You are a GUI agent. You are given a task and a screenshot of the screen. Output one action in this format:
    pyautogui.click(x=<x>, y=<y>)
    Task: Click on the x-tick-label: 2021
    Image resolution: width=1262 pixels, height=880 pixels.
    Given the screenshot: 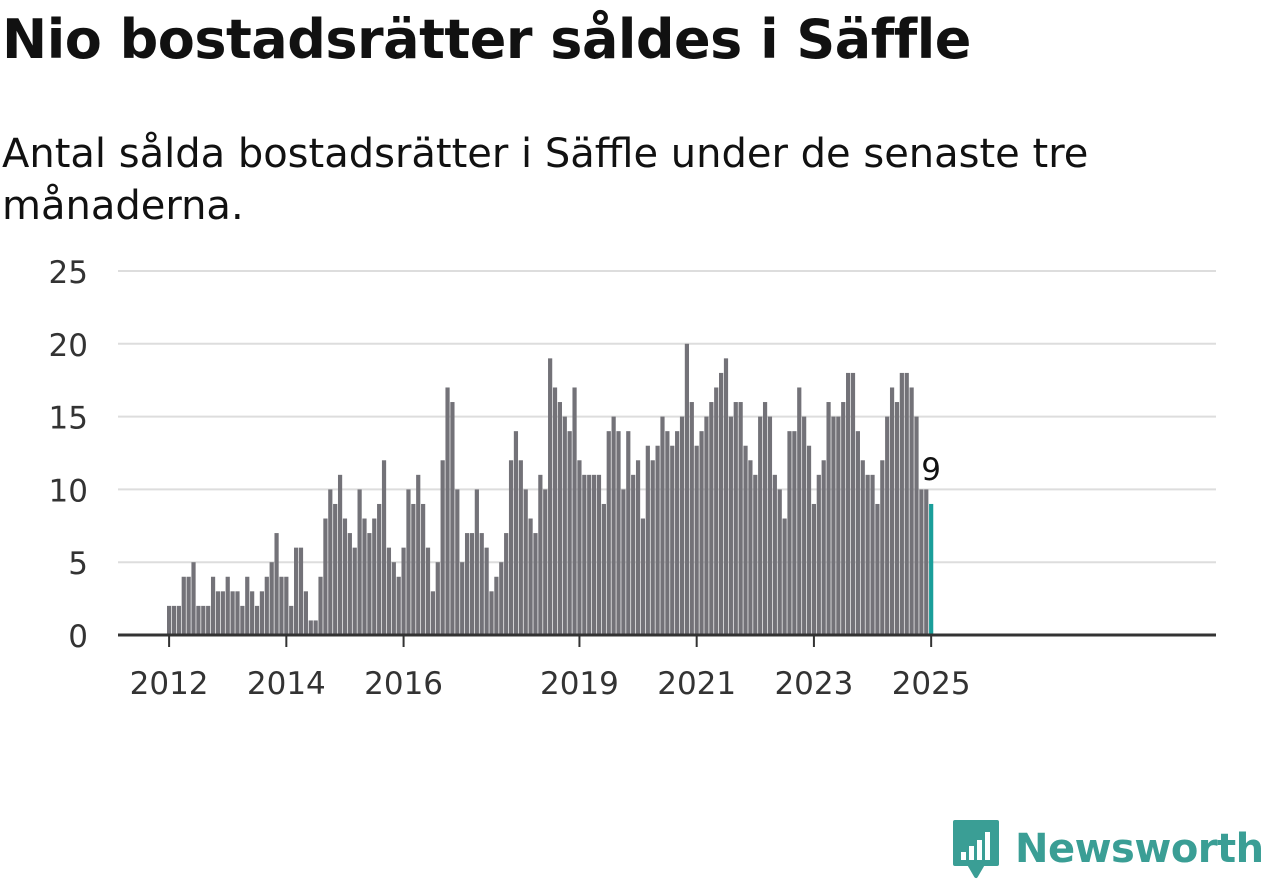 What is the action you would take?
    pyautogui.click(x=696, y=684)
    